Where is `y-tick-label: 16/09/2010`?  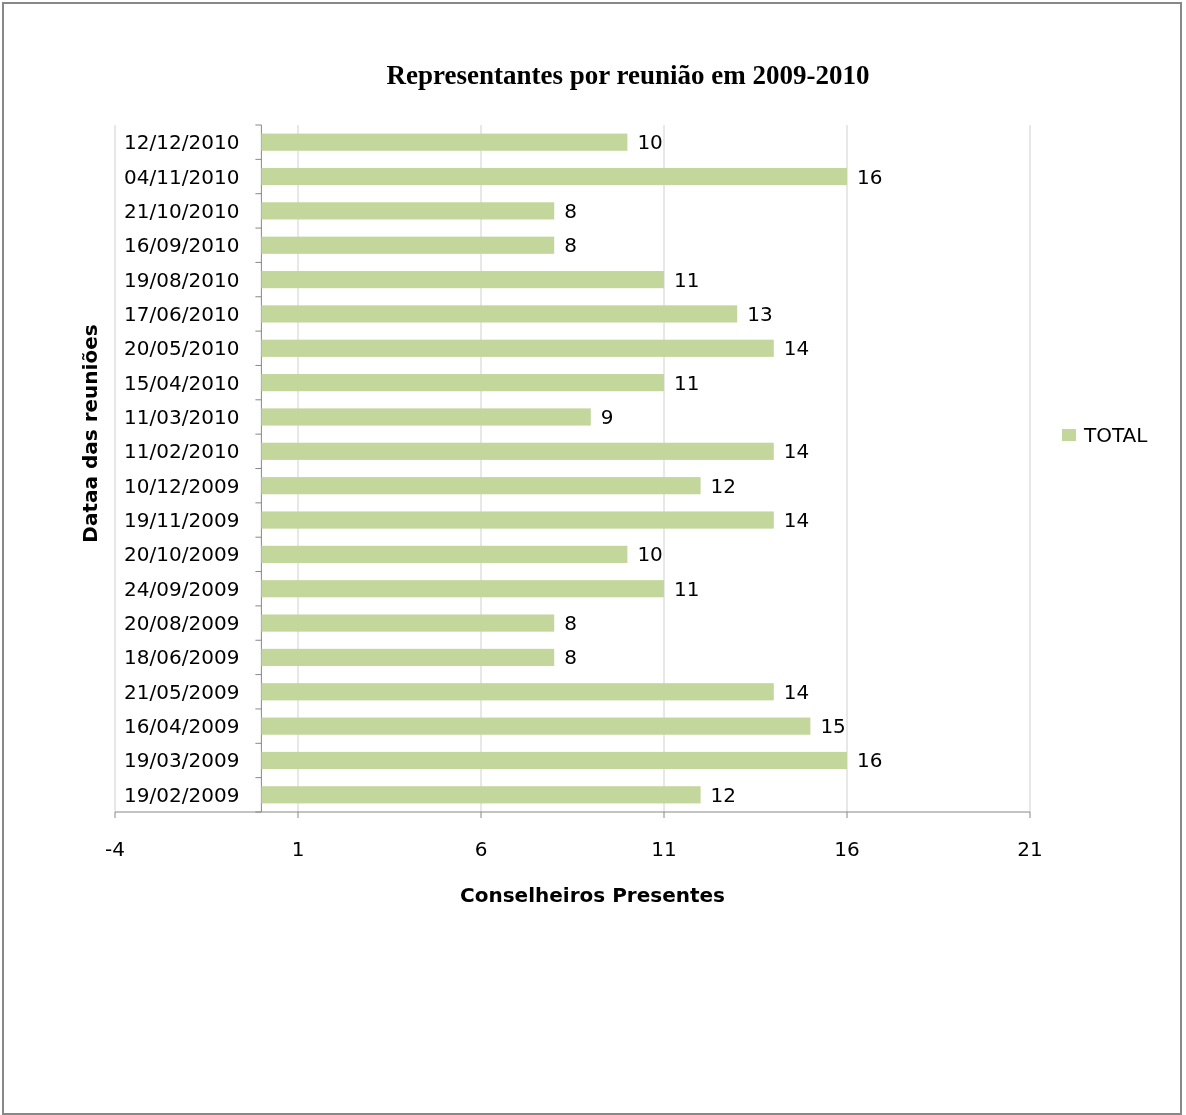 y-tick-label: 16/09/2010 is located at coordinates (182, 245).